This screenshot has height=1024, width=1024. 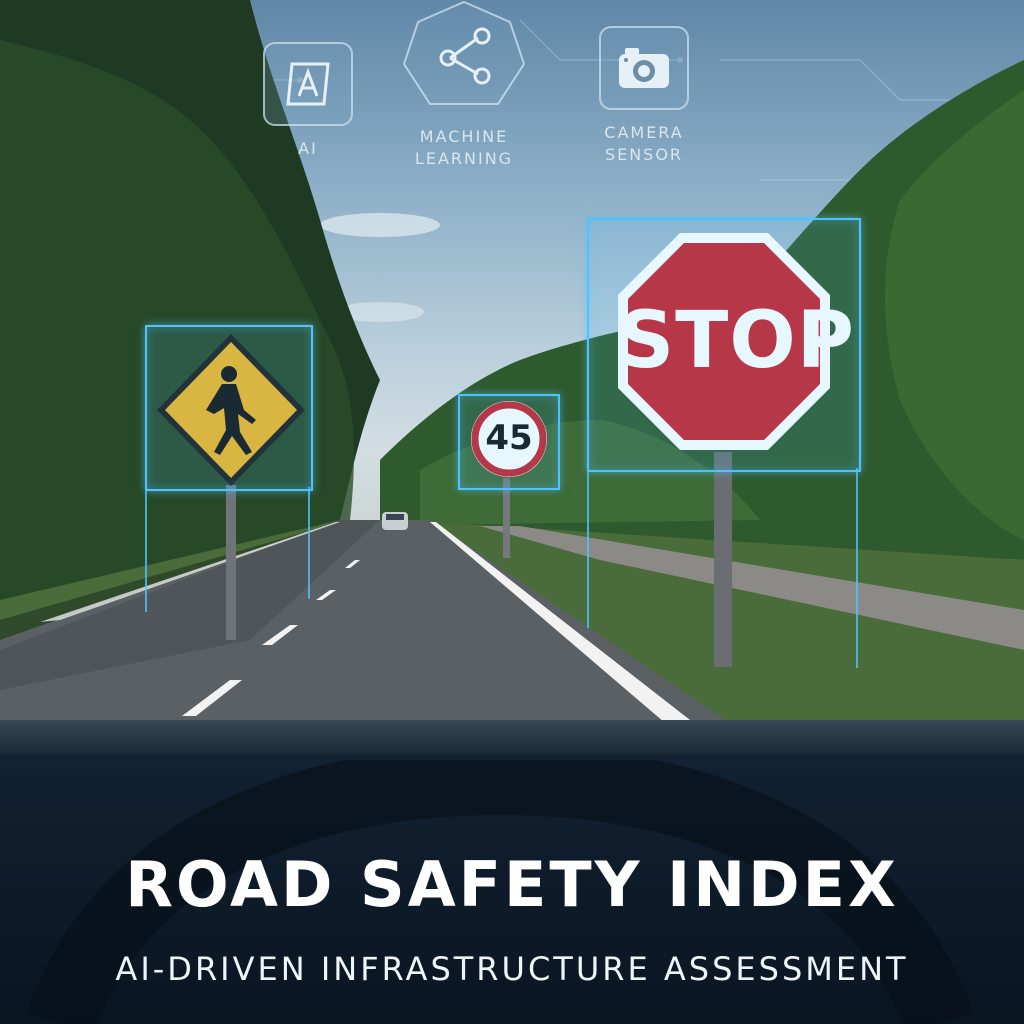 I want to click on speed-limit-sign, so click(x=509, y=439).